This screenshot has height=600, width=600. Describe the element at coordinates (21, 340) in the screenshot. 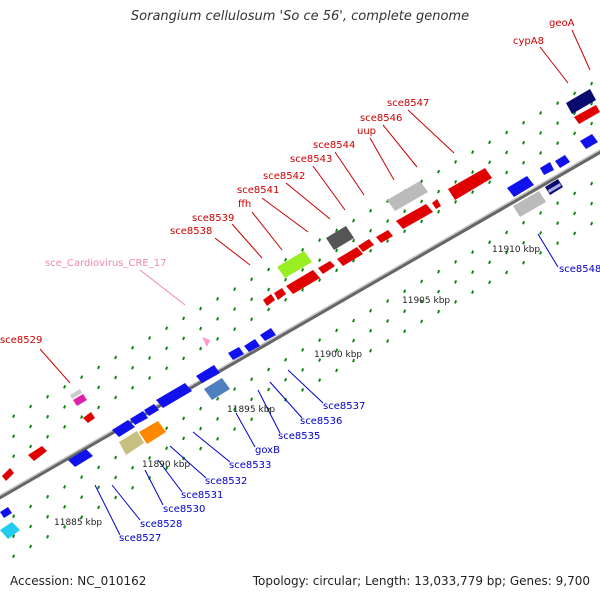

I see `gene-label-sce8529: sce8529` at that location.